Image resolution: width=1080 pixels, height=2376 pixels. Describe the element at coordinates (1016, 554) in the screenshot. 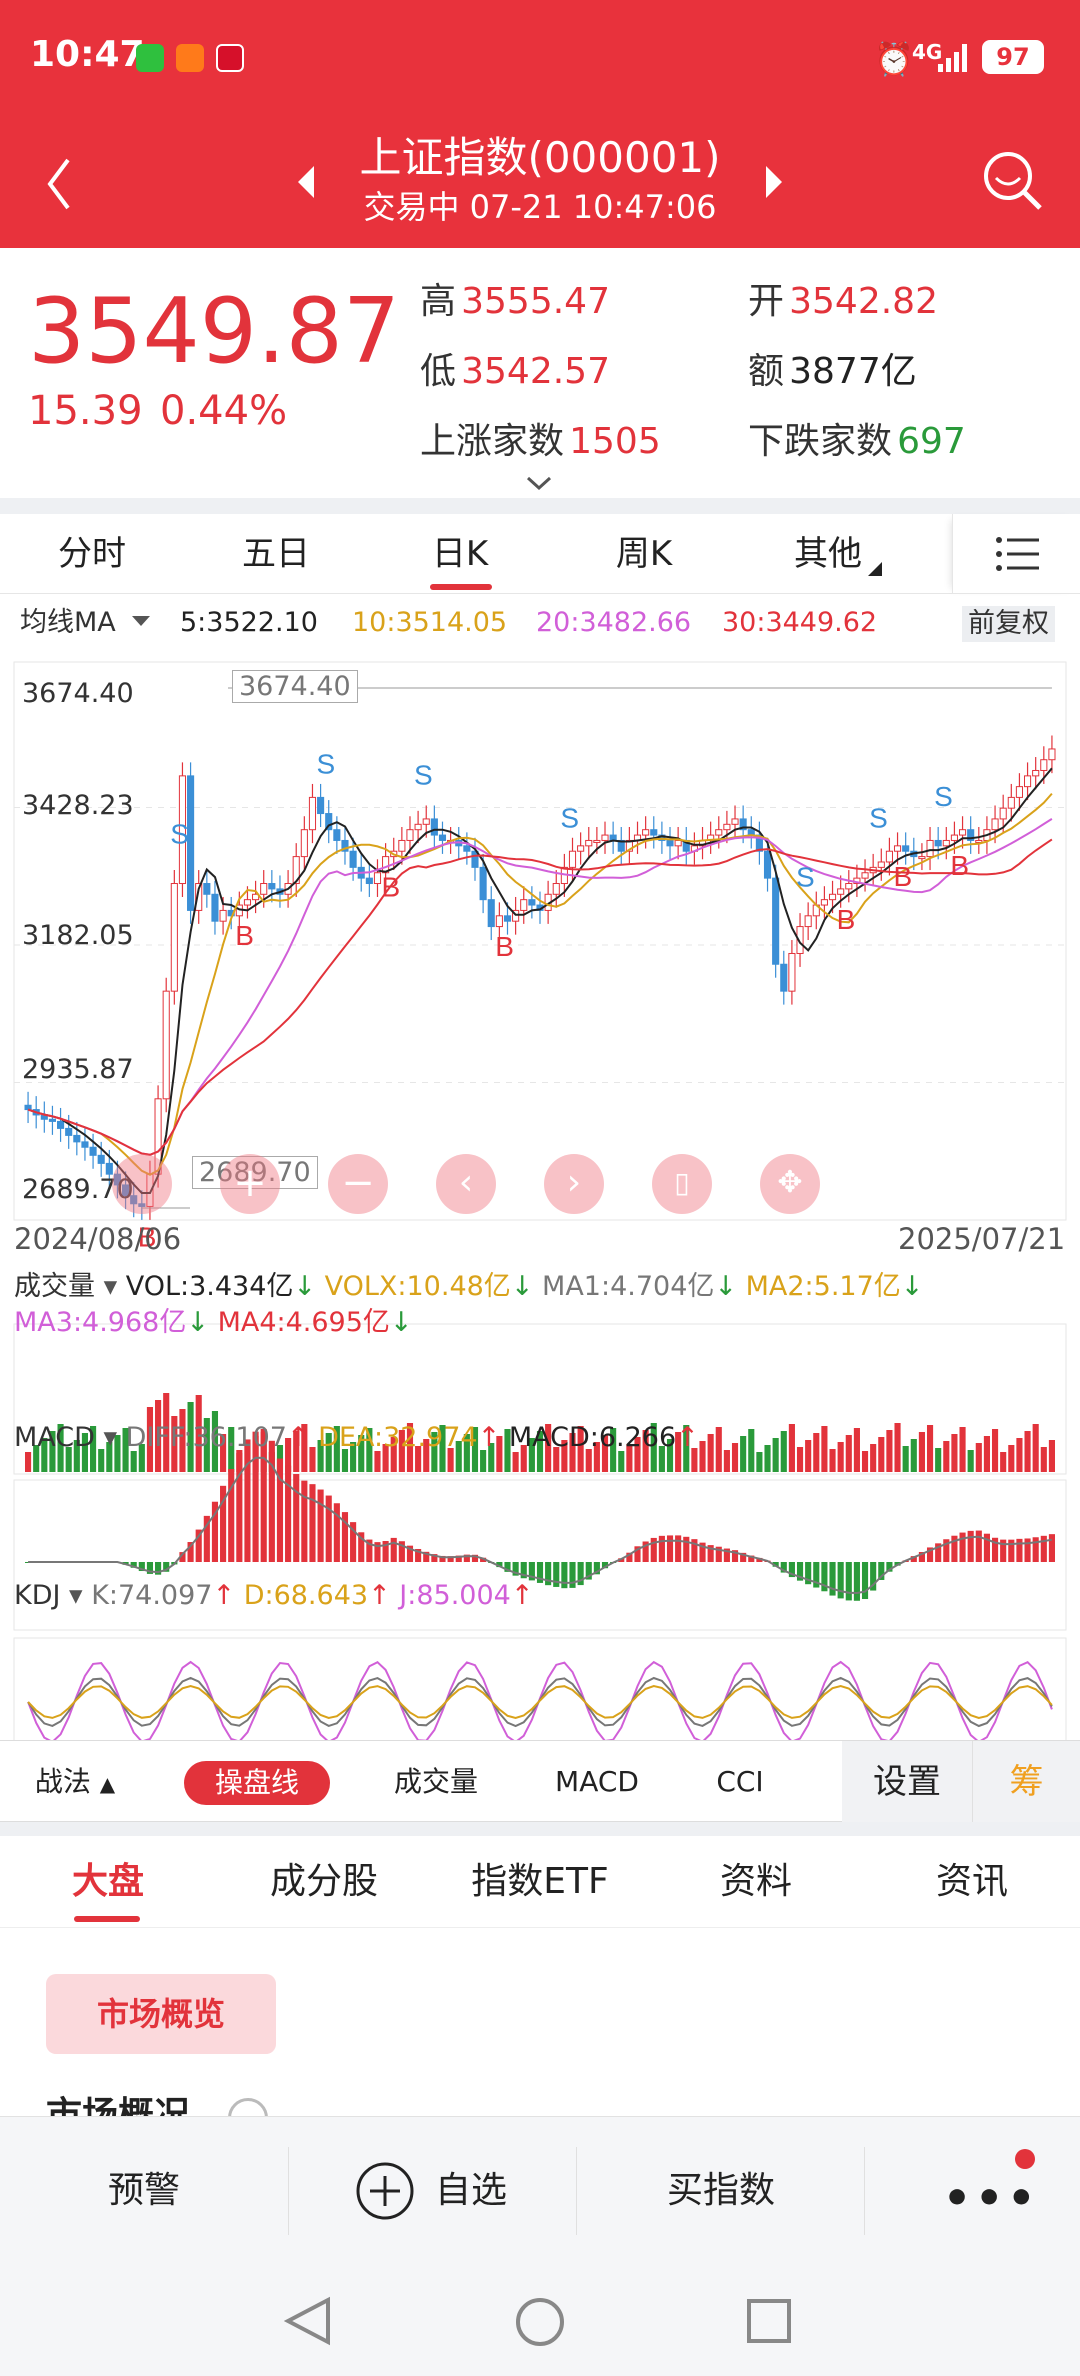

I see `chart-settings-button` at that location.